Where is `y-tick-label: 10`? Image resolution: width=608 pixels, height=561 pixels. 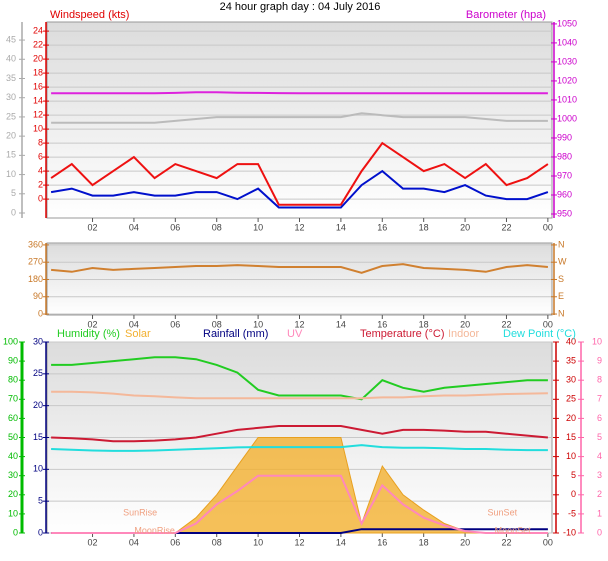
y-tick-label: 10 is located at coordinates (13, 513).